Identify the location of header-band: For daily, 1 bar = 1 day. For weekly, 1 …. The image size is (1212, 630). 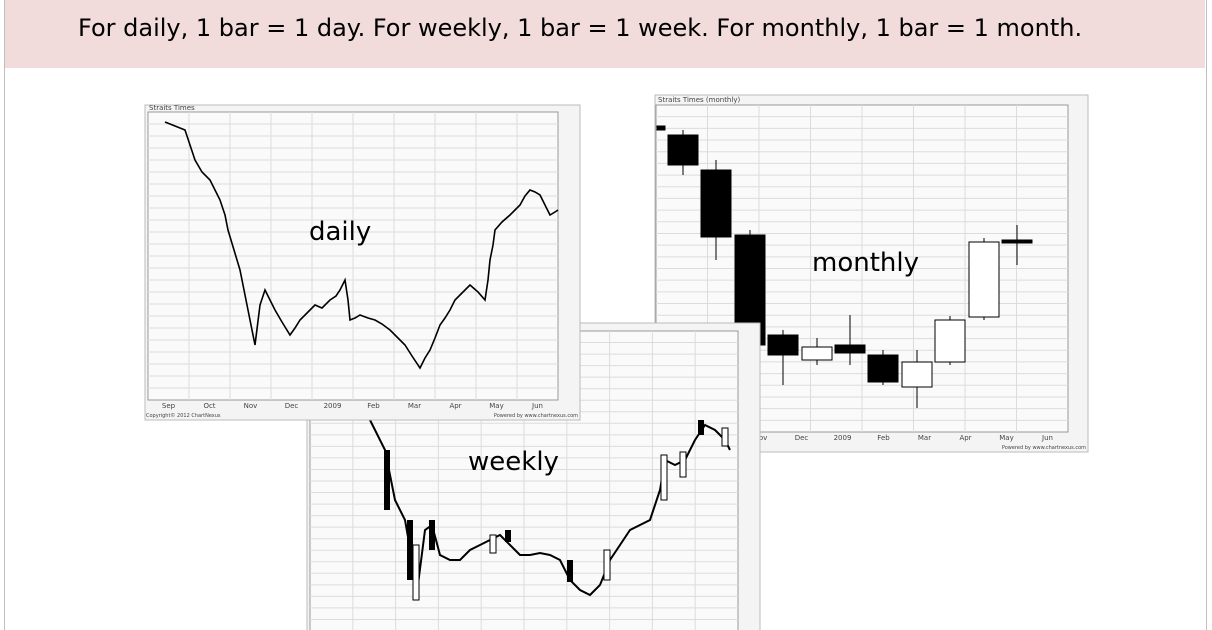
(605, 34).